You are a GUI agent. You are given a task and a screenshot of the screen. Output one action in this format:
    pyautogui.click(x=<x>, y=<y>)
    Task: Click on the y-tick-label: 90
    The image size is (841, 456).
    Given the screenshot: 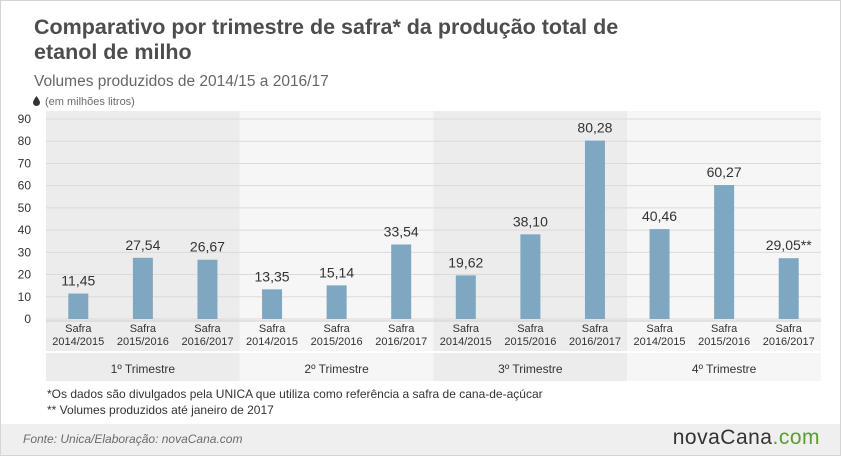 What is the action you would take?
    pyautogui.click(x=25, y=119)
    